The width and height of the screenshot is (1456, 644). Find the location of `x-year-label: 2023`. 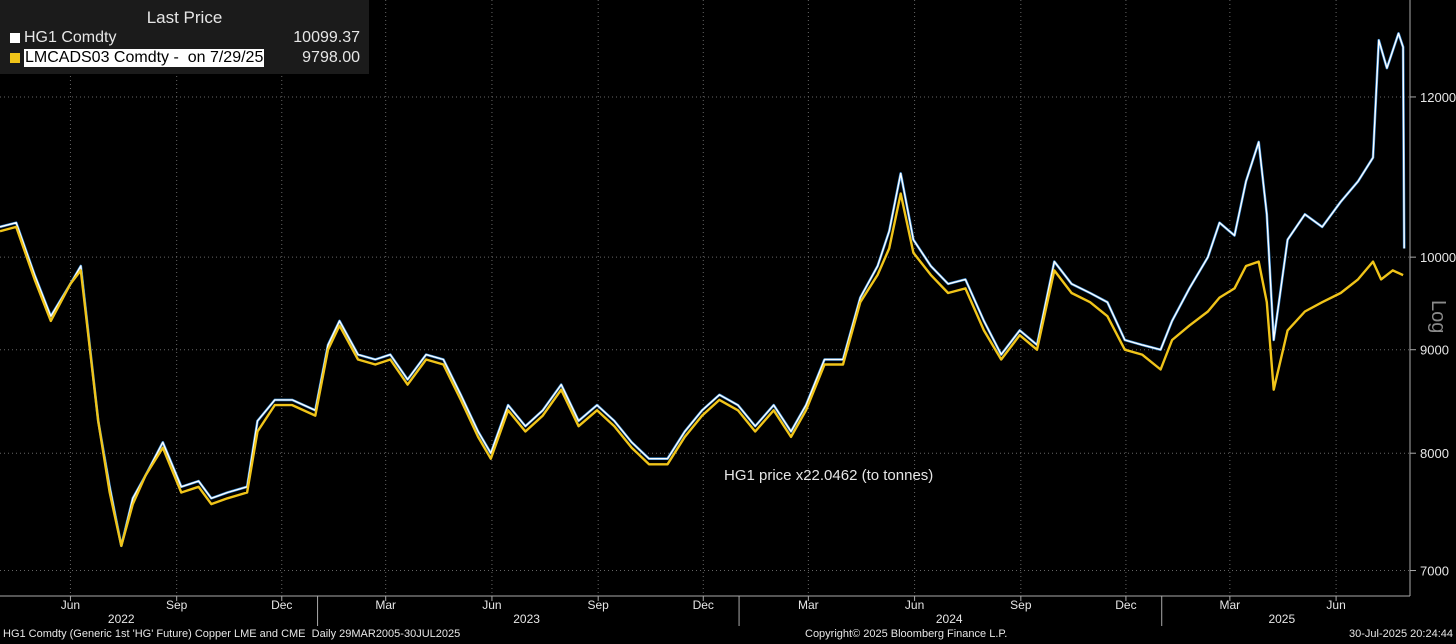

x-year-label: 2023 is located at coordinates (526, 619).